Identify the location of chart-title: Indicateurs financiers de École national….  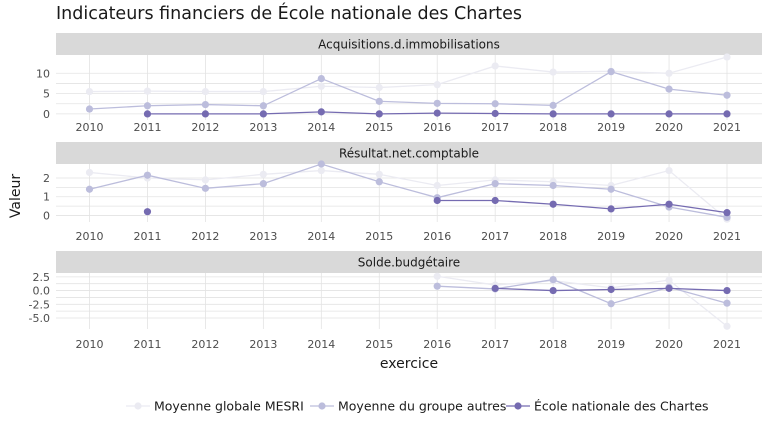
(289, 14).